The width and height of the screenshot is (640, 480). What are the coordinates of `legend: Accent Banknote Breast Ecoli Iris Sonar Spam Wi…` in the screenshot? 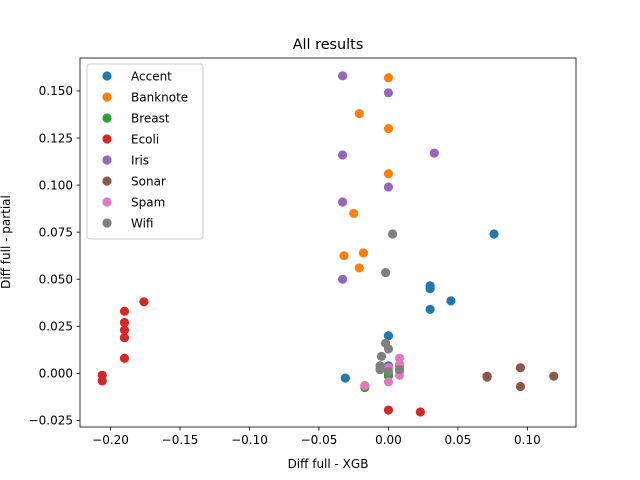 It's located at (145, 151).